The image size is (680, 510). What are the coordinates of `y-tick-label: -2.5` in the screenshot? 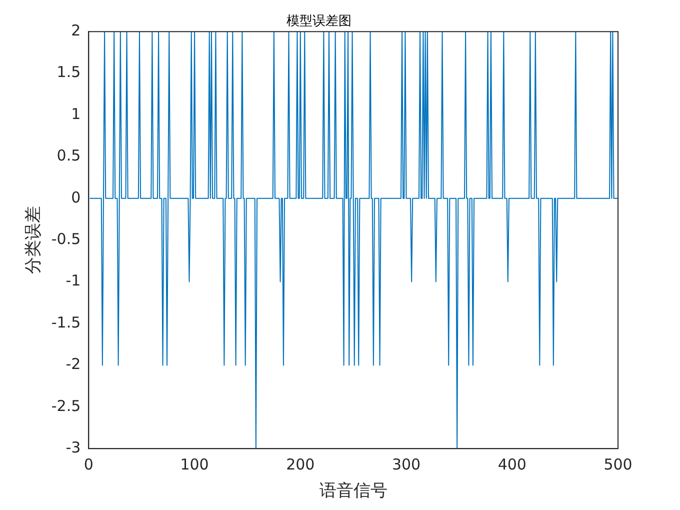 It's located at (66, 405).